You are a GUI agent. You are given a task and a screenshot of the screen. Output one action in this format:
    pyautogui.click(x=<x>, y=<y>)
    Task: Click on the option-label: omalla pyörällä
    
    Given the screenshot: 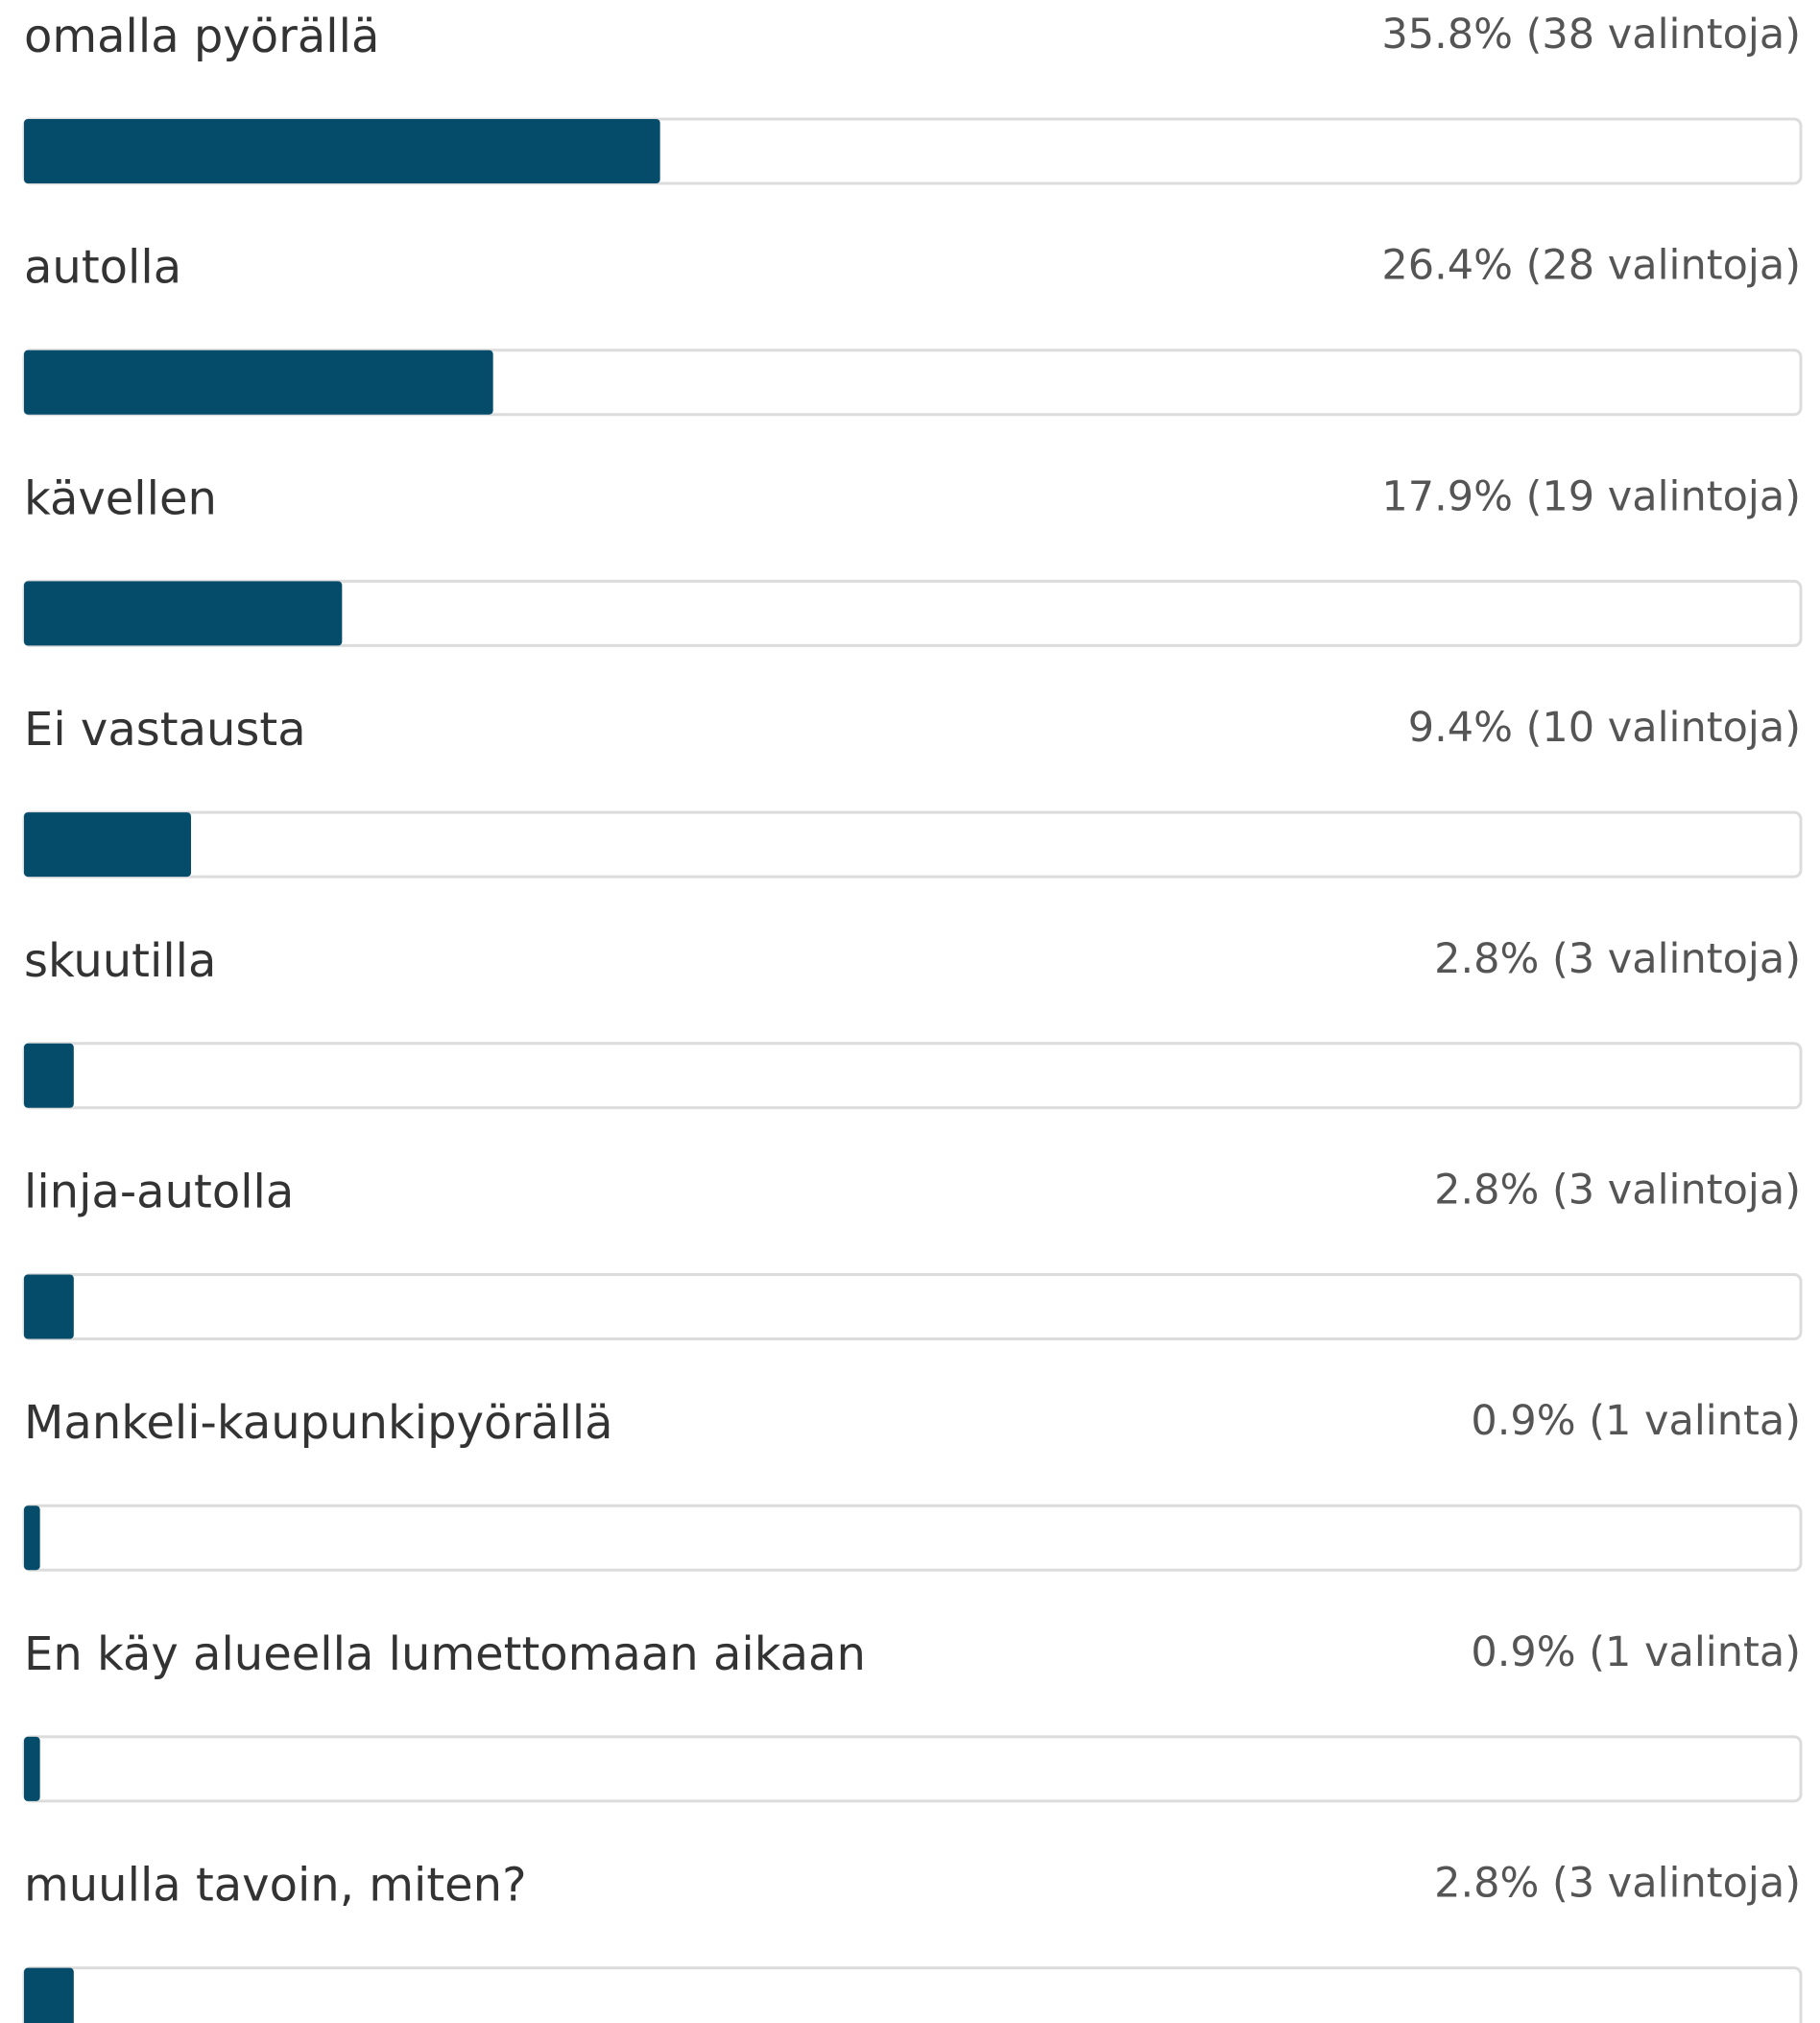 What is the action you would take?
    pyautogui.click(x=202, y=36)
    